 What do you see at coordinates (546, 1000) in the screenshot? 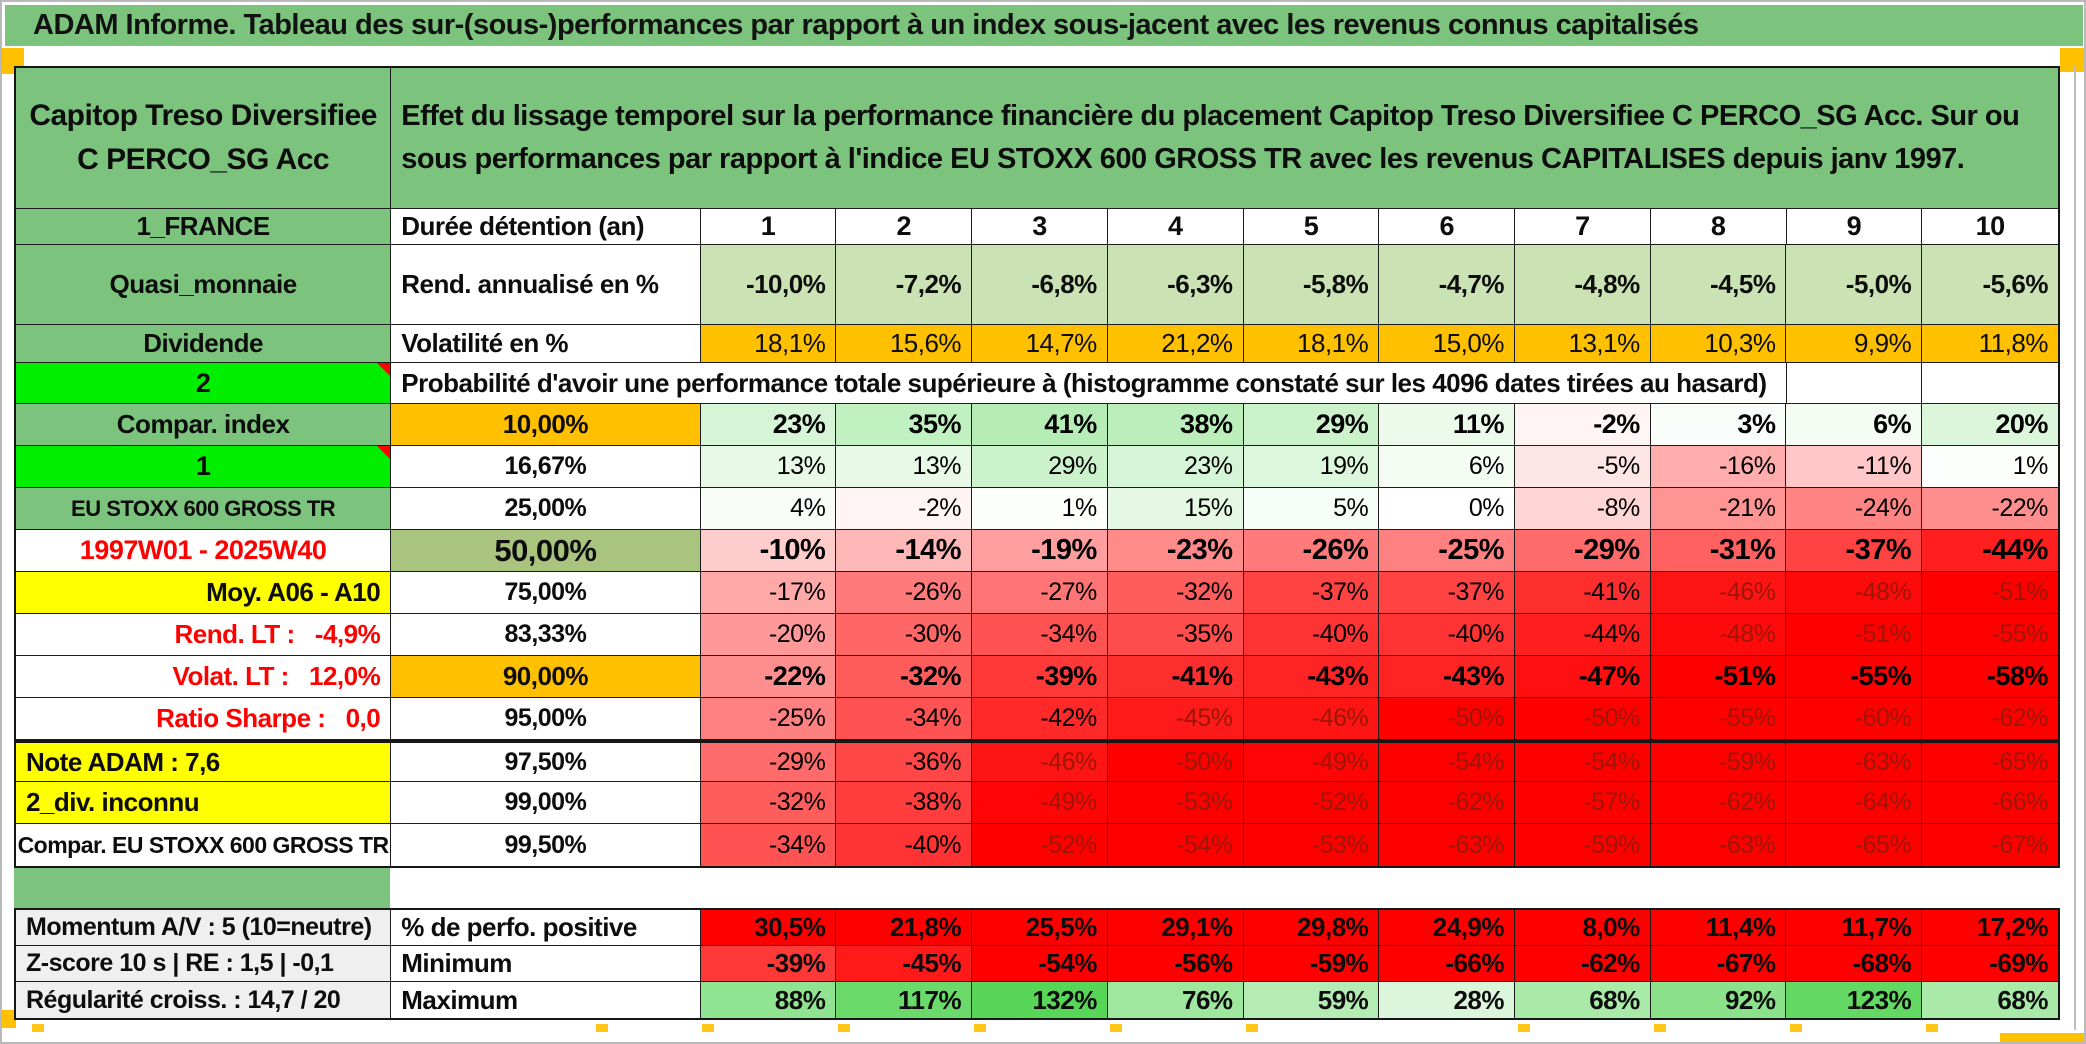
I see `footer-metric-label-2: Maximum` at bounding box center [546, 1000].